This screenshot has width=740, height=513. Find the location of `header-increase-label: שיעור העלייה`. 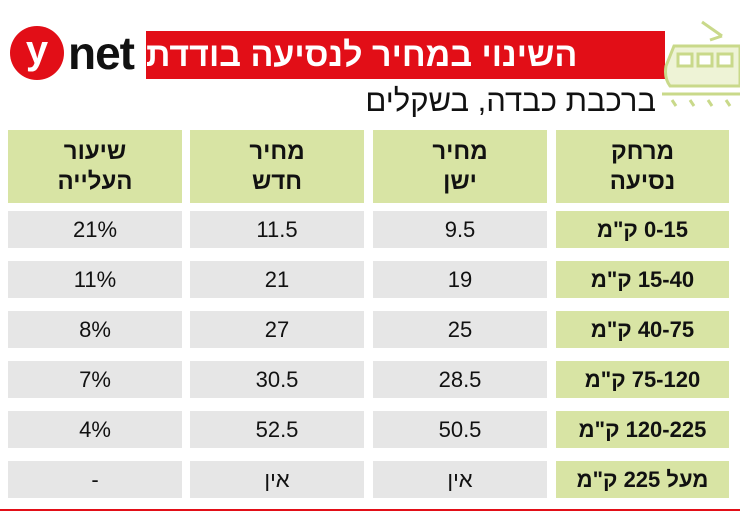

header-increase-label: שיעור העלייה is located at coordinates (95, 166).